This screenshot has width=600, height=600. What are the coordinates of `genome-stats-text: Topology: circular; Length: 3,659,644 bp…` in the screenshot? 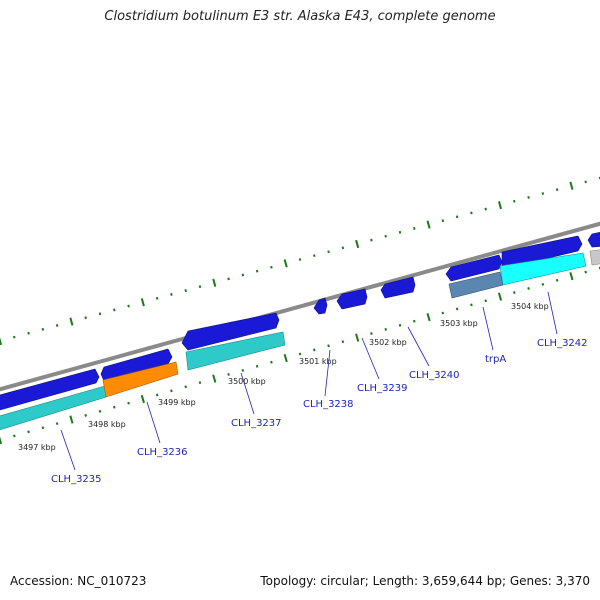 It's located at (425, 581).